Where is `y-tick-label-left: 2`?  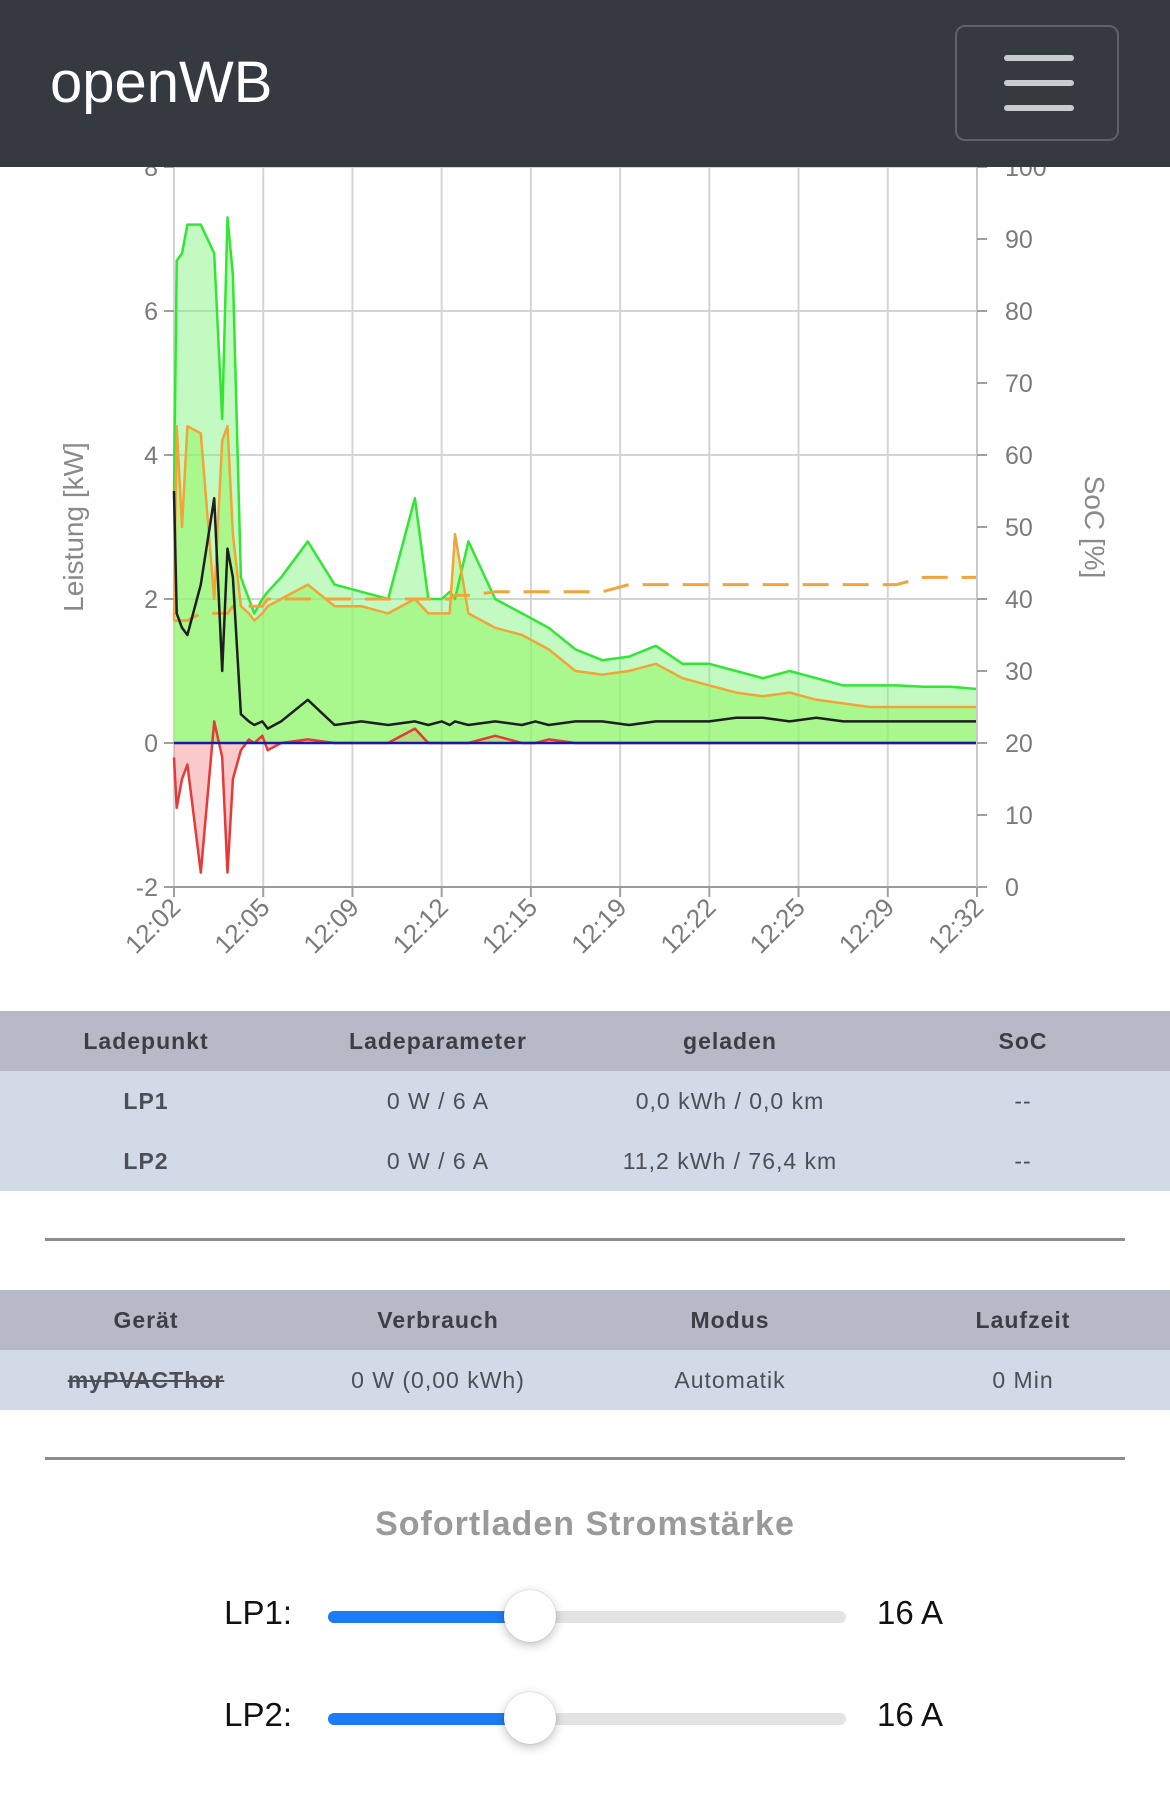
y-tick-label-left: 2 is located at coordinates (151, 600).